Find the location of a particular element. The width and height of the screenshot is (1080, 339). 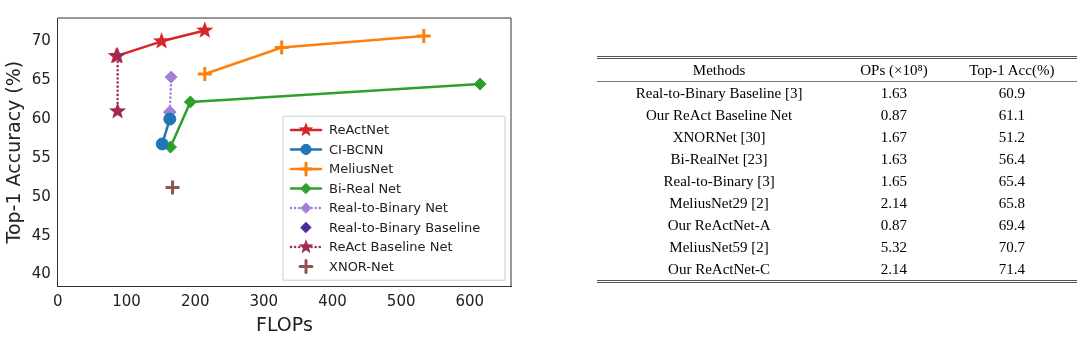

data-label: 1.65 is located at coordinates (894, 181).